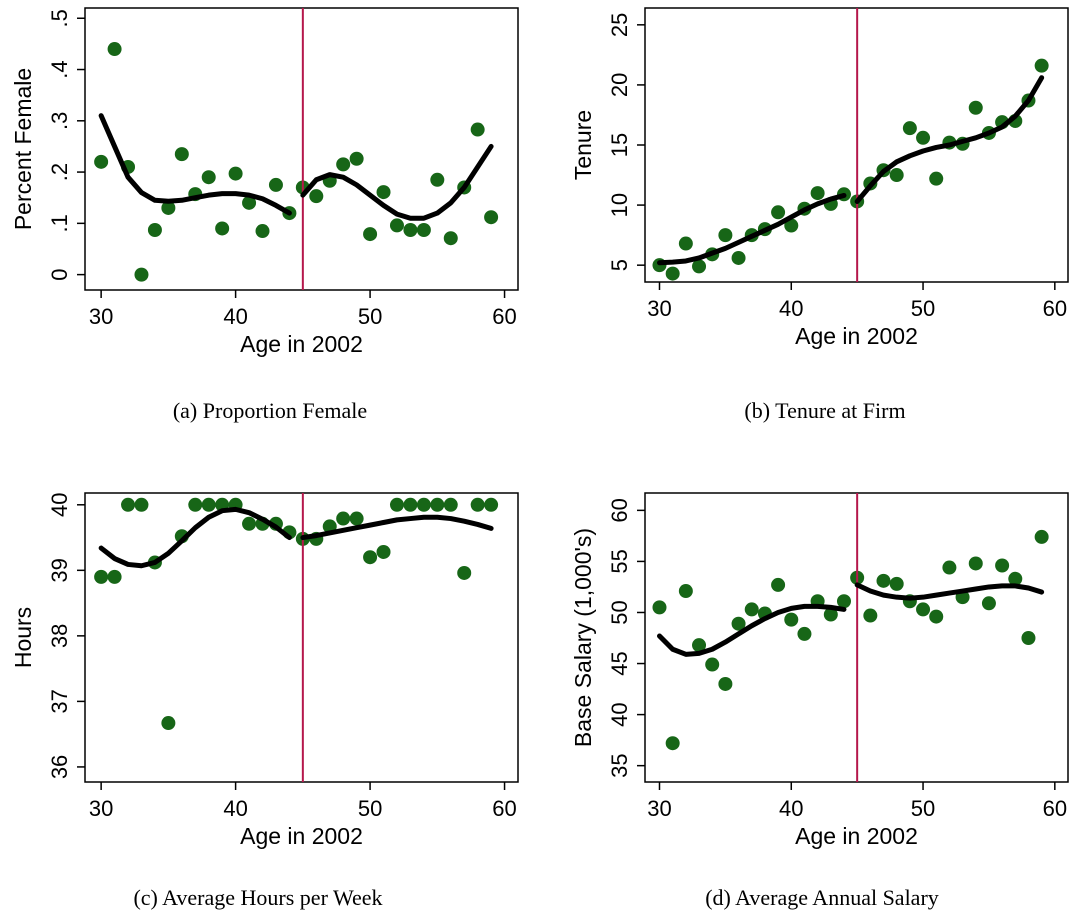 This screenshot has height=924, width=1078. What do you see at coordinates (619, 510) in the screenshot?
I see `y-tick-label: 60` at bounding box center [619, 510].